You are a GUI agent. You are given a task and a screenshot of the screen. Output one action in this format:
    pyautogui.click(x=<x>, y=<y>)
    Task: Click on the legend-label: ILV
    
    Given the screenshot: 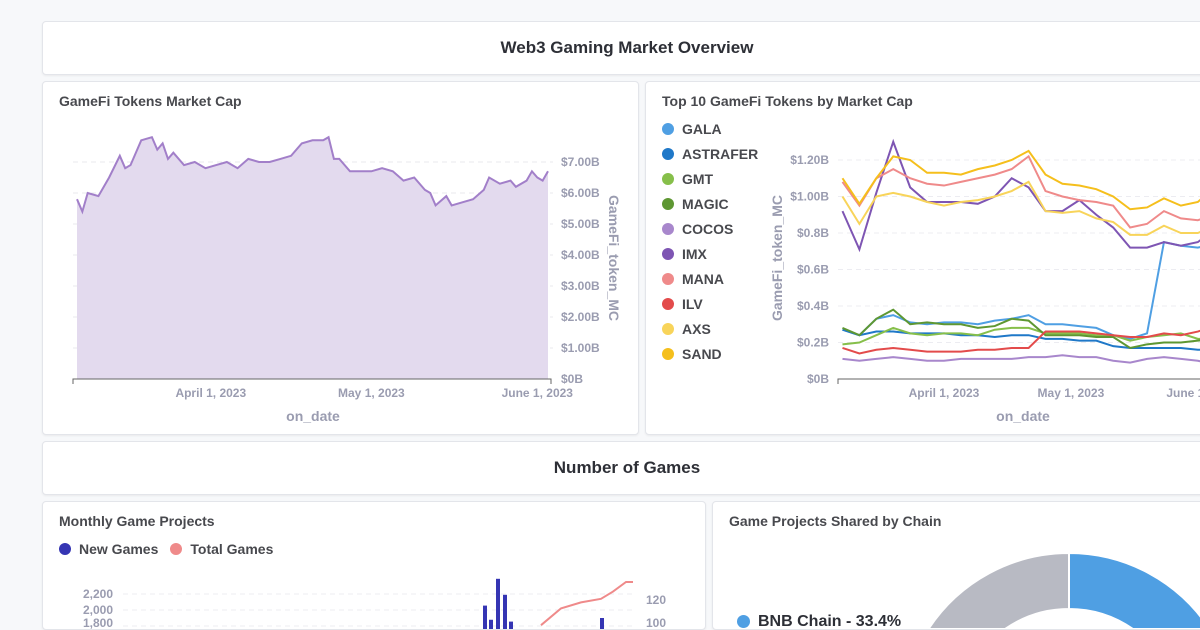 What is the action you would take?
    pyautogui.click(x=692, y=303)
    